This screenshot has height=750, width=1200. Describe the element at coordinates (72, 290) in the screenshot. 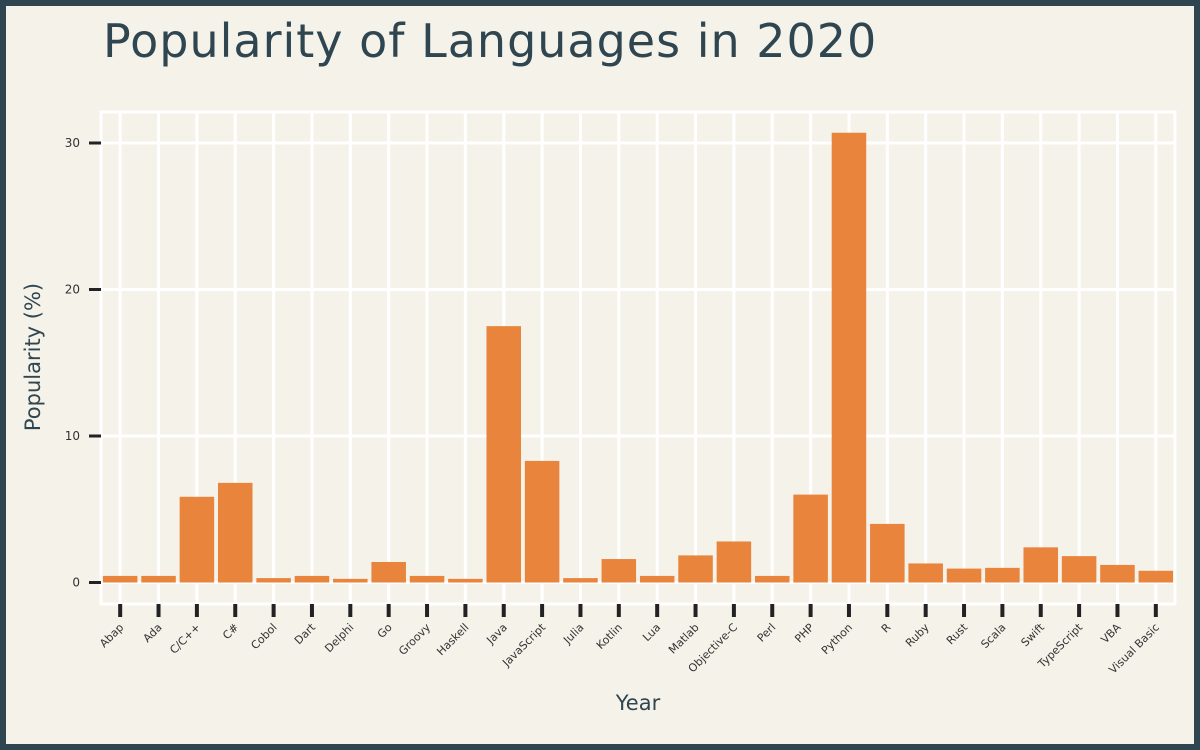

I see `y-tick-label: 20` at that location.